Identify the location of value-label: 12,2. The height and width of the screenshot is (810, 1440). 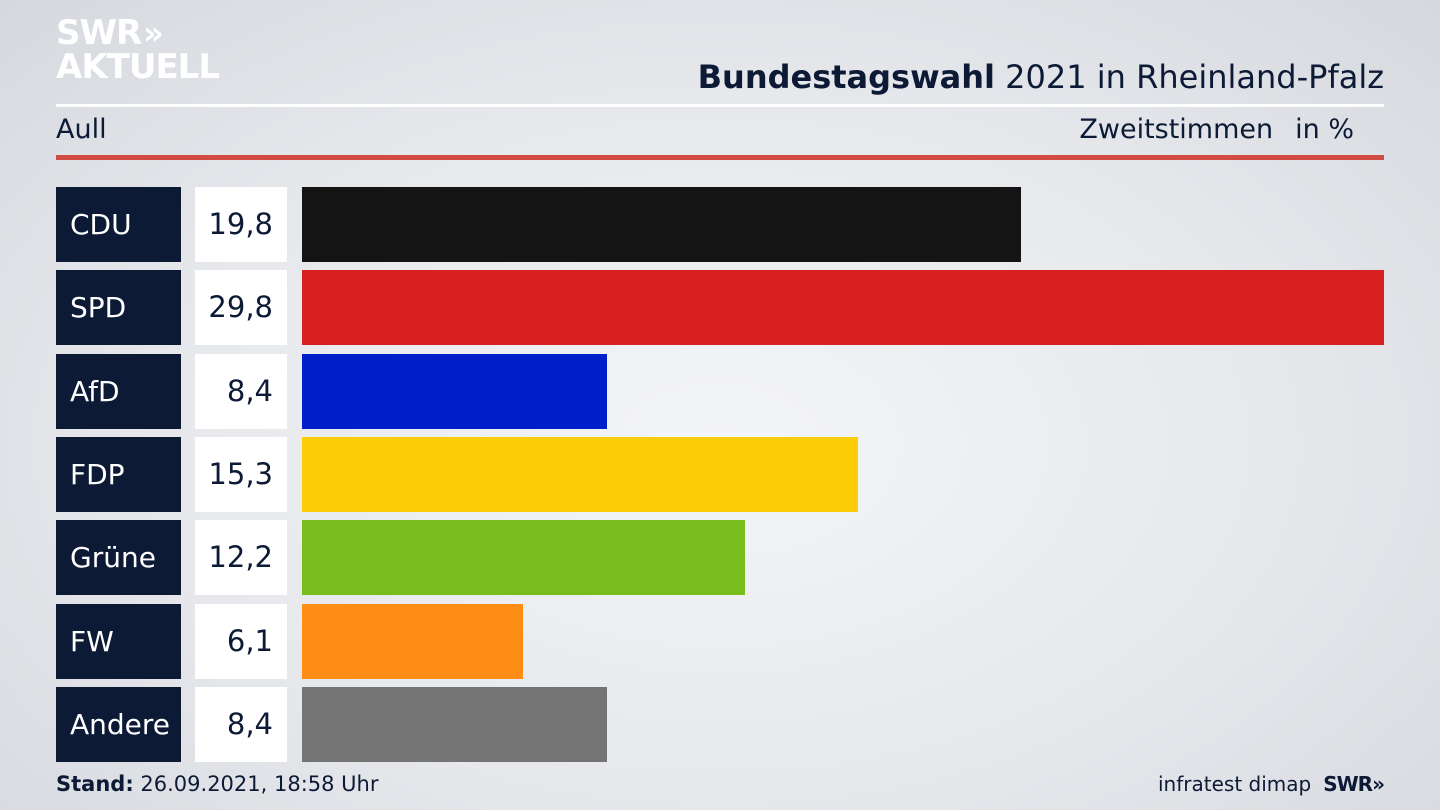
(241, 558).